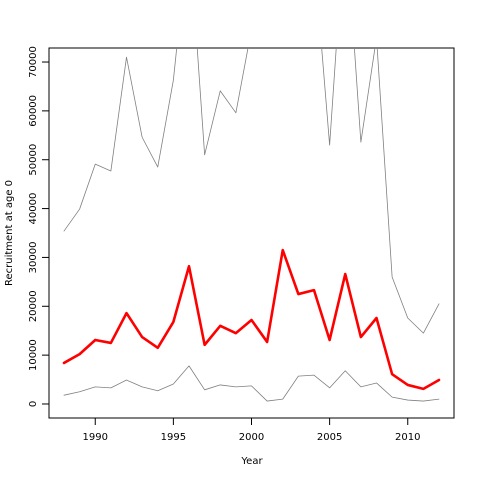 The width and height of the screenshot is (480, 480). What do you see at coordinates (33, 355) in the screenshot?
I see `y-tick-label: 10000` at bounding box center [33, 355].